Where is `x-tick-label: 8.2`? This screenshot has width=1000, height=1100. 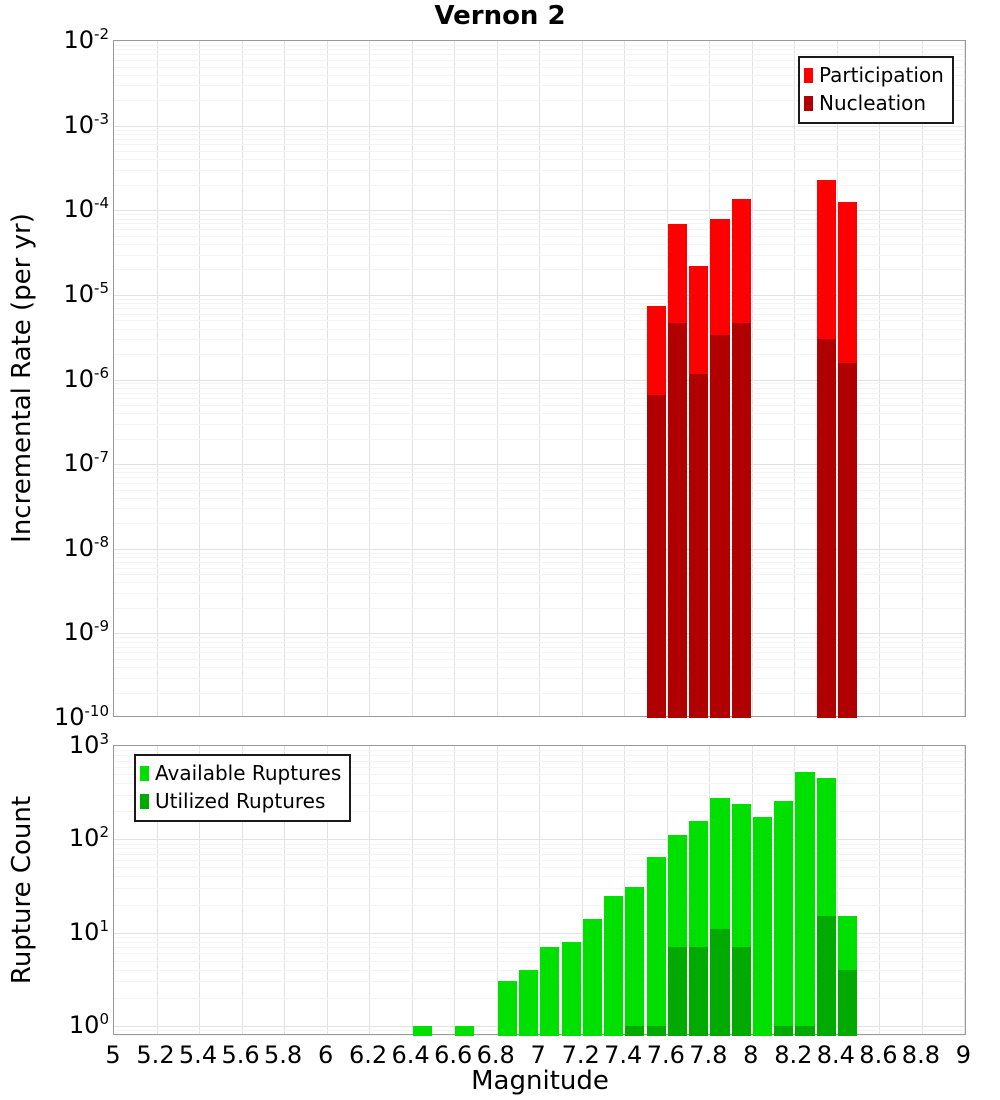
x-tick-label: 8.2 is located at coordinates (793, 1055).